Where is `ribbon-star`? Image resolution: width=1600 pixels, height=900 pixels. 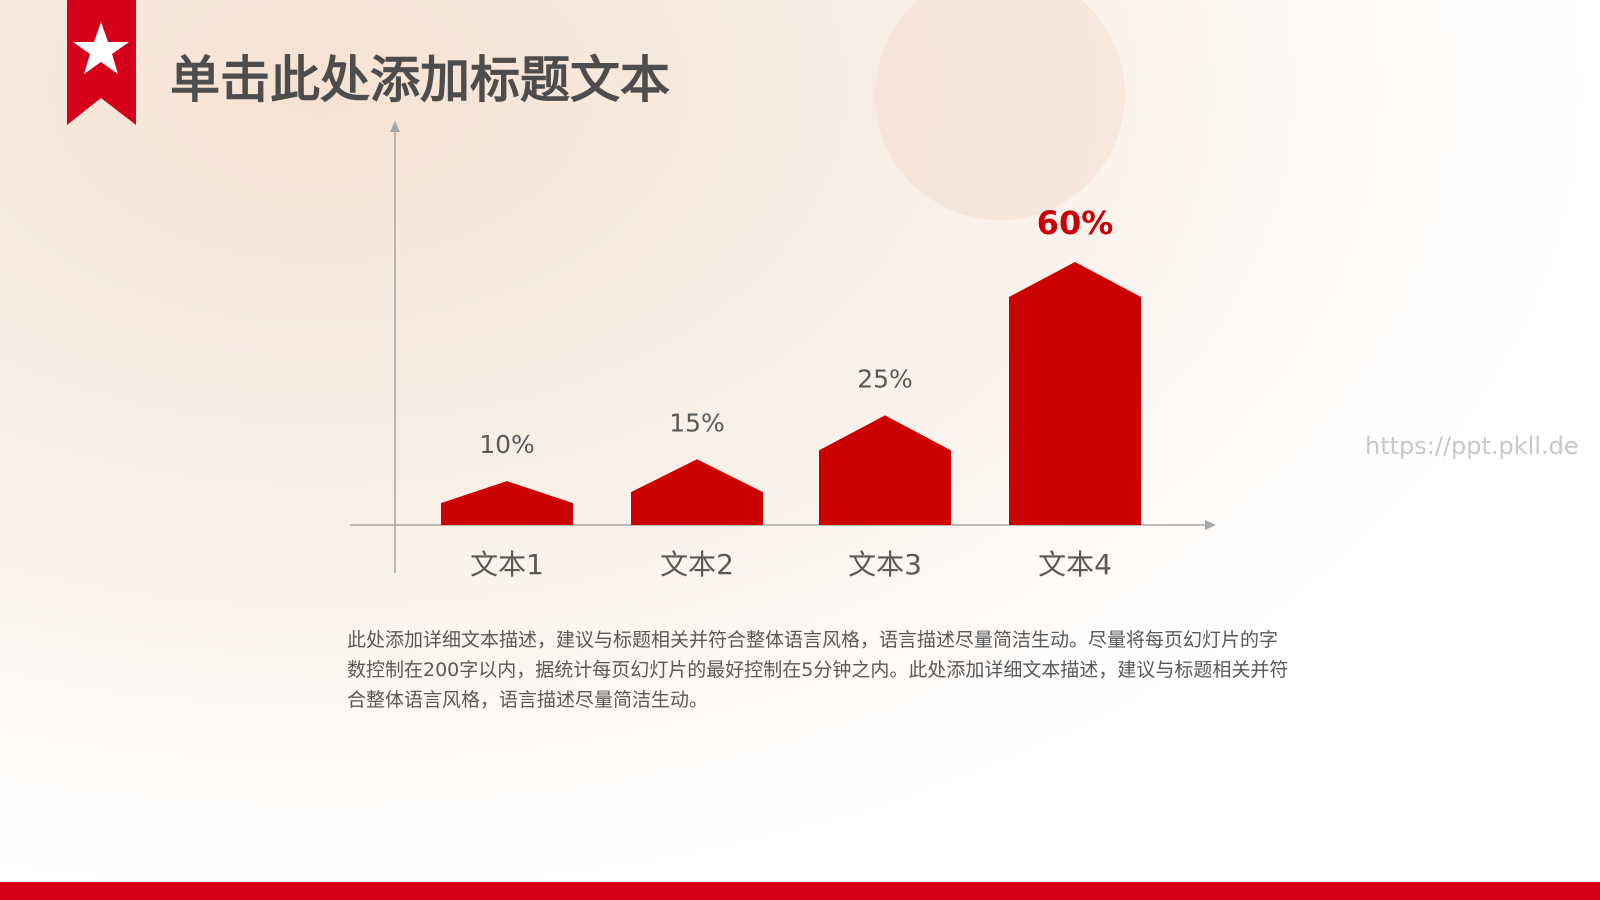 ribbon-star is located at coordinates (101, 48).